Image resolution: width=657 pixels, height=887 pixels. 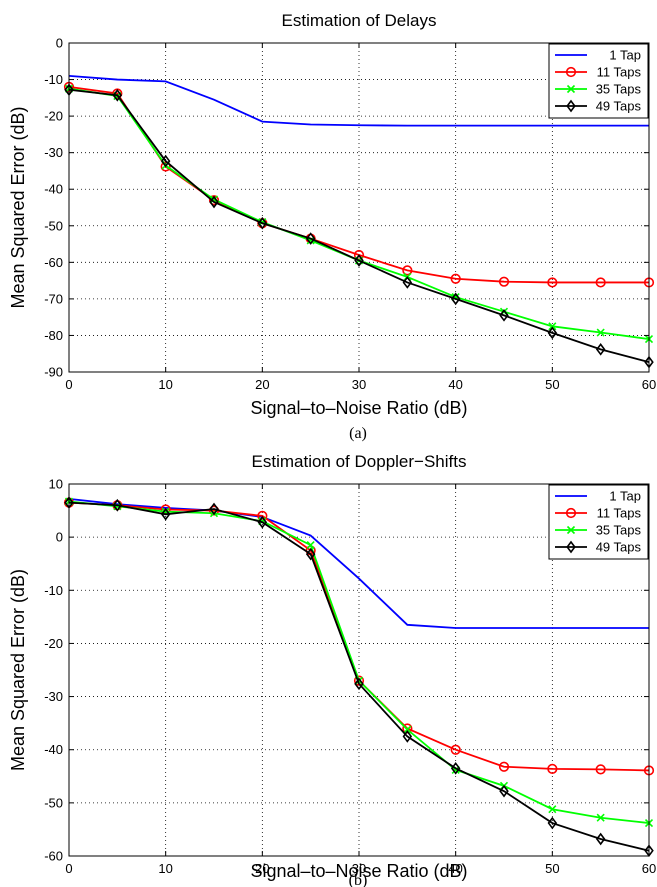 I want to click on legend, so click(x=598, y=81).